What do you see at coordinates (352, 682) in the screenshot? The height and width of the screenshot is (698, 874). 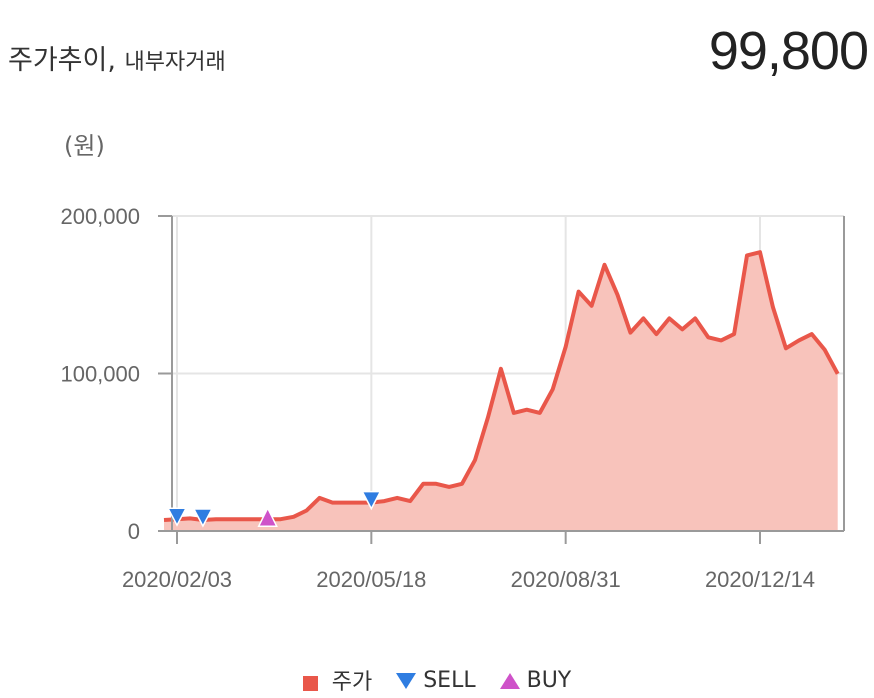 I see `legend-label-price: 주가` at bounding box center [352, 682].